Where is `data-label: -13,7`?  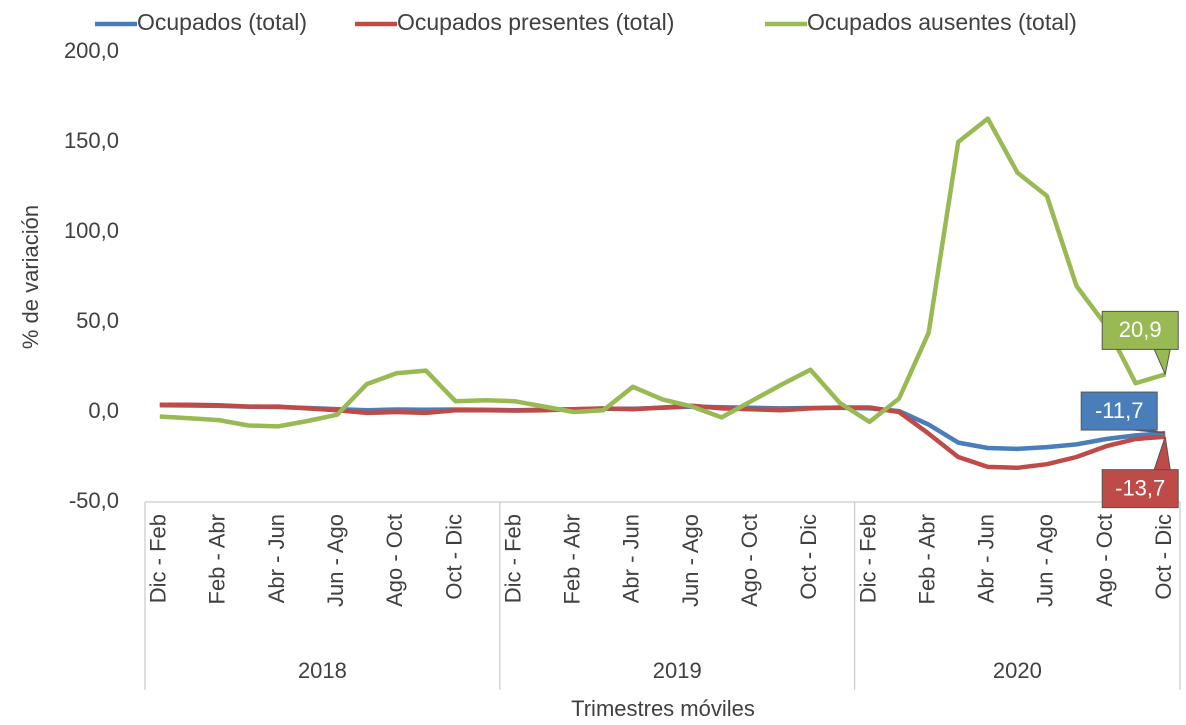 data-label: -13,7 is located at coordinates (1140, 487).